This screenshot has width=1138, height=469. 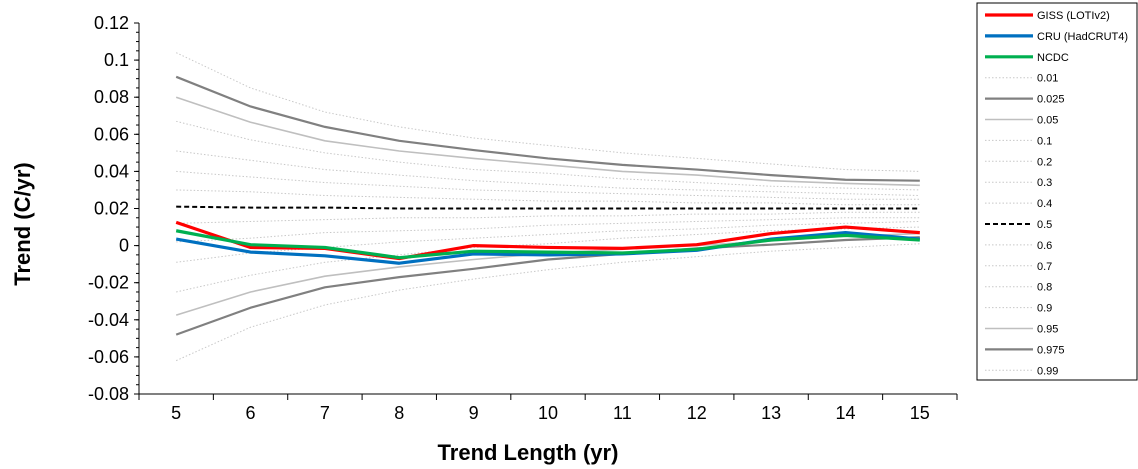 I want to click on y-tick-label: -0.02, so click(x=108, y=283).